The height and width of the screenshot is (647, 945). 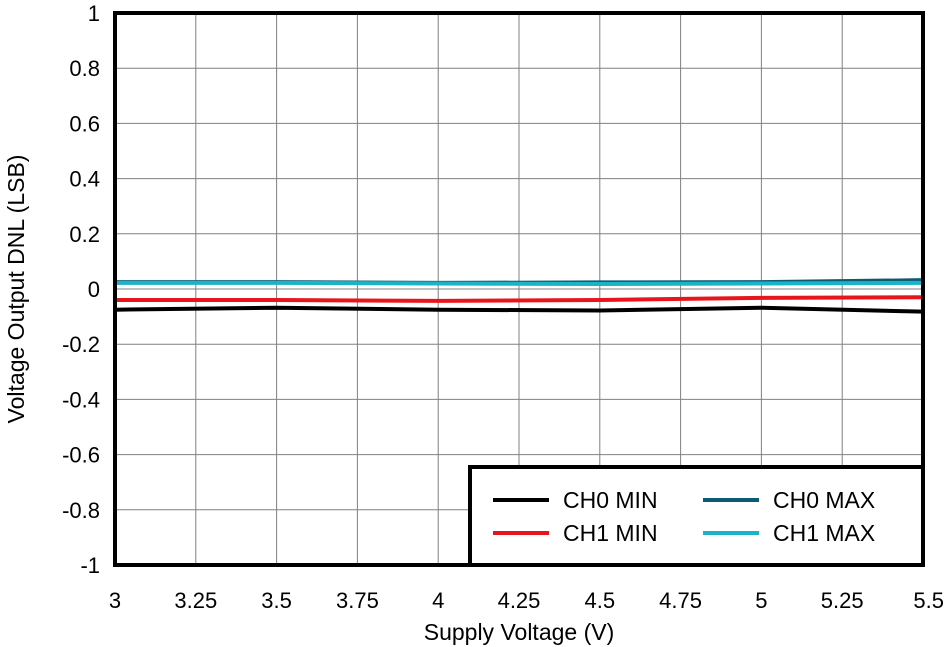 What do you see at coordinates (824, 500) in the screenshot?
I see `legend-label-ch0-max: CH0 MAX` at bounding box center [824, 500].